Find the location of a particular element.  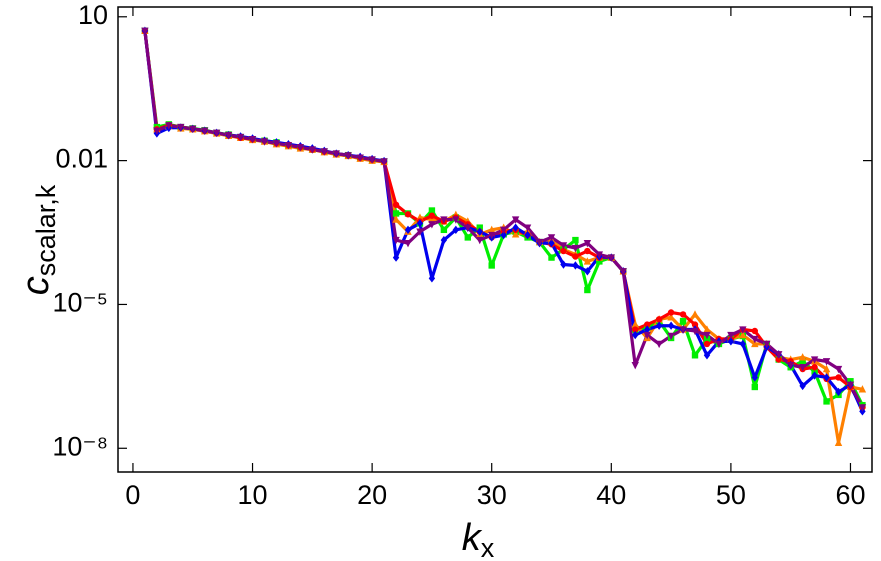

y-label-subscript: scalar,k is located at coordinates (46, 230).